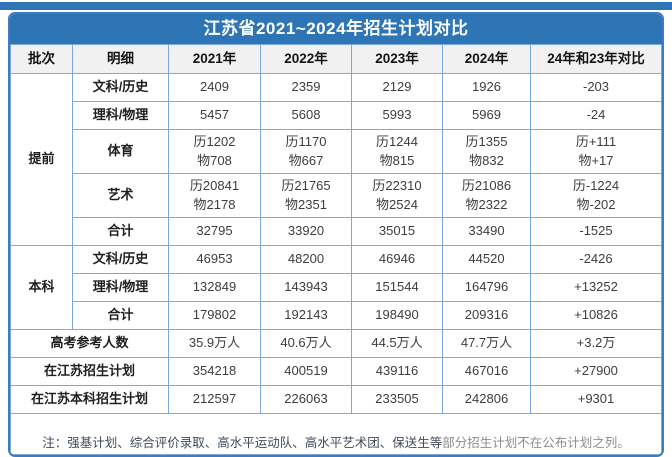 The width and height of the screenshot is (672, 457). I want to click on top-accent-strip, so click(336, 6).